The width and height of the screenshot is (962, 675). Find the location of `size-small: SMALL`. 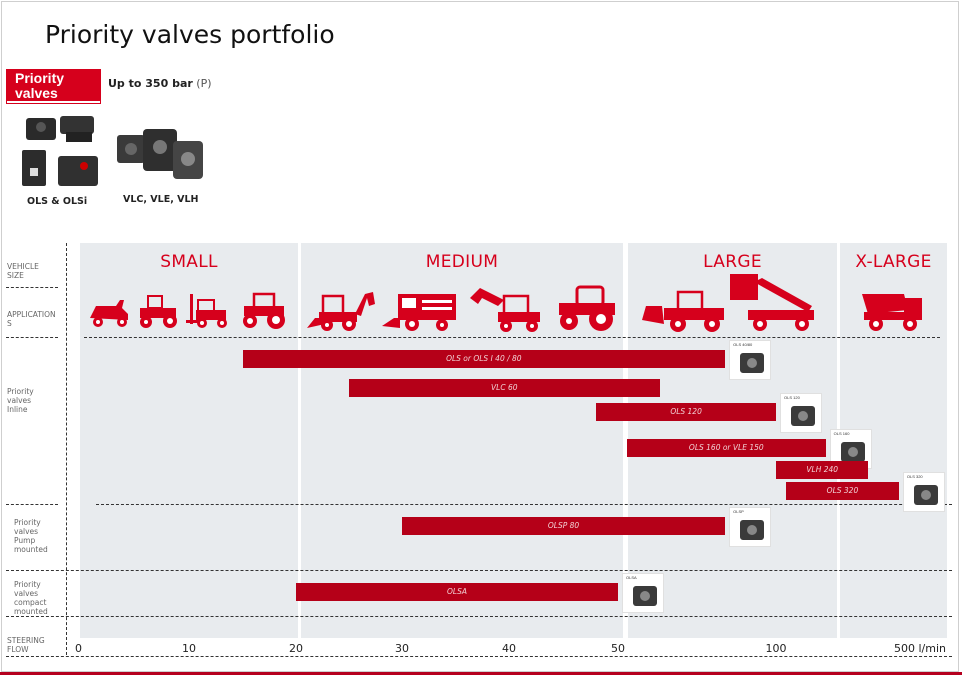

size-small: SMALL is located at coordinates (189, 262).